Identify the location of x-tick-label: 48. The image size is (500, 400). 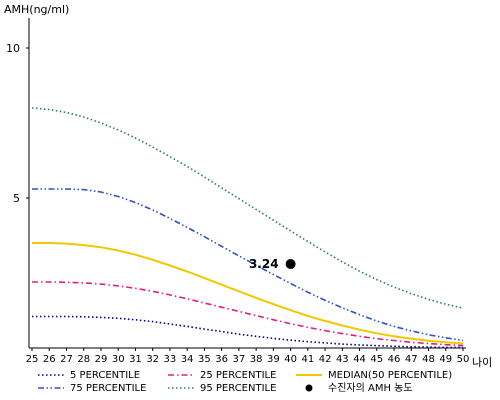
(428, 359).